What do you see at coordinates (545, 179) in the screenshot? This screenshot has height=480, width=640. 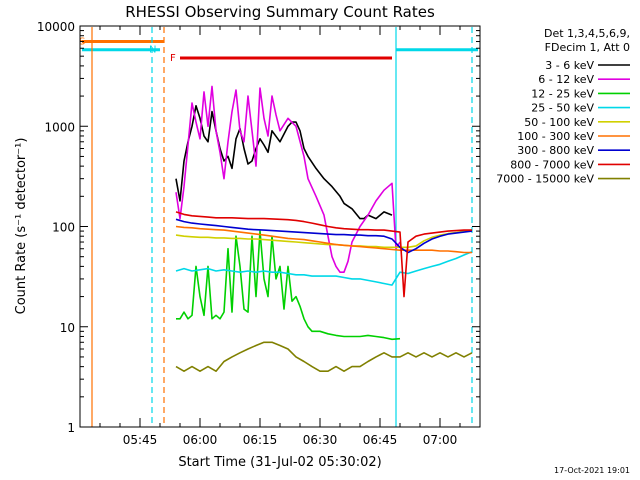 I see `legend-label: 7000 - 15000 keV` at bounding box center [545, 179].